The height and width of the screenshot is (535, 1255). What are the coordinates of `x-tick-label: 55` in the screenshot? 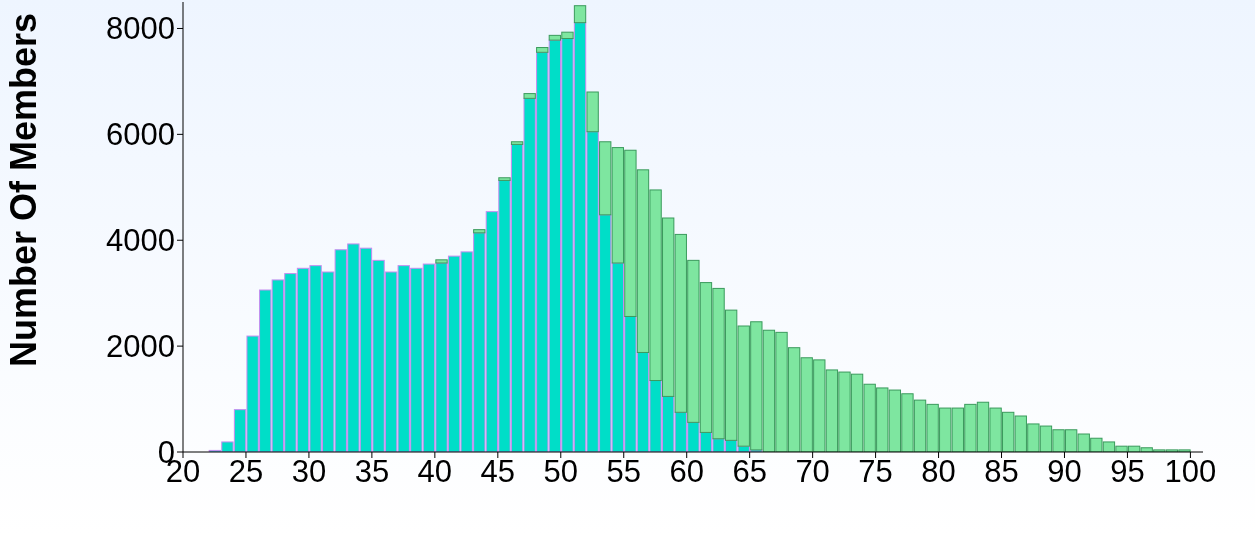 It's located at (623, 472).